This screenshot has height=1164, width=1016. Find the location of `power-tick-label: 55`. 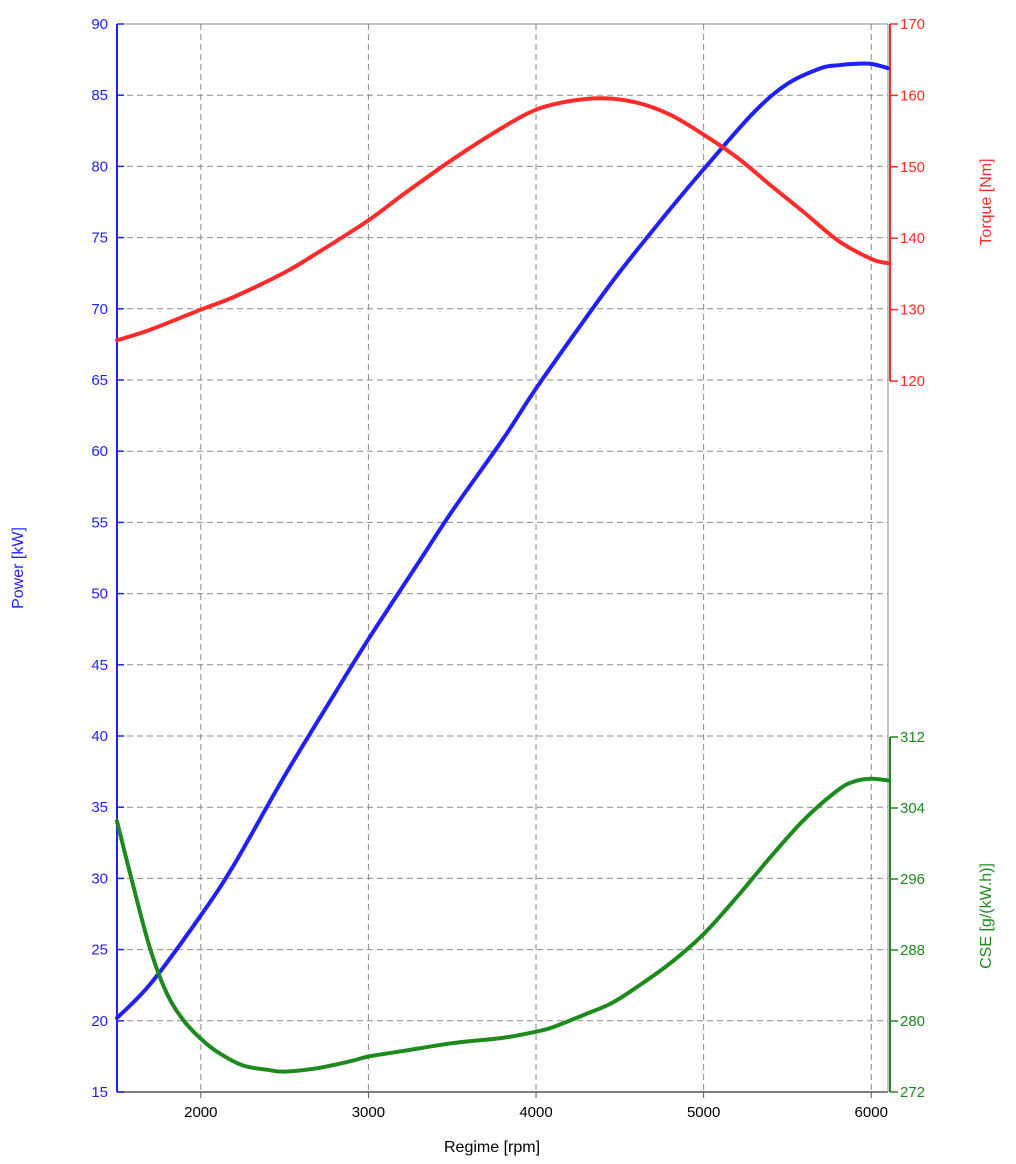

power-tick-label: 55 is located at coordinates (99, 522).